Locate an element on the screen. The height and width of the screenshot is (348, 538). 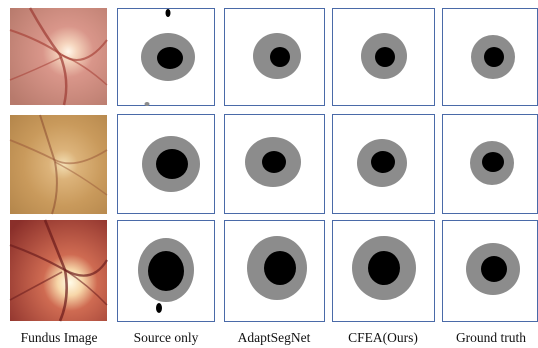
caption-cfea: CFEA(Ours) is located at coordinates (383, 337).